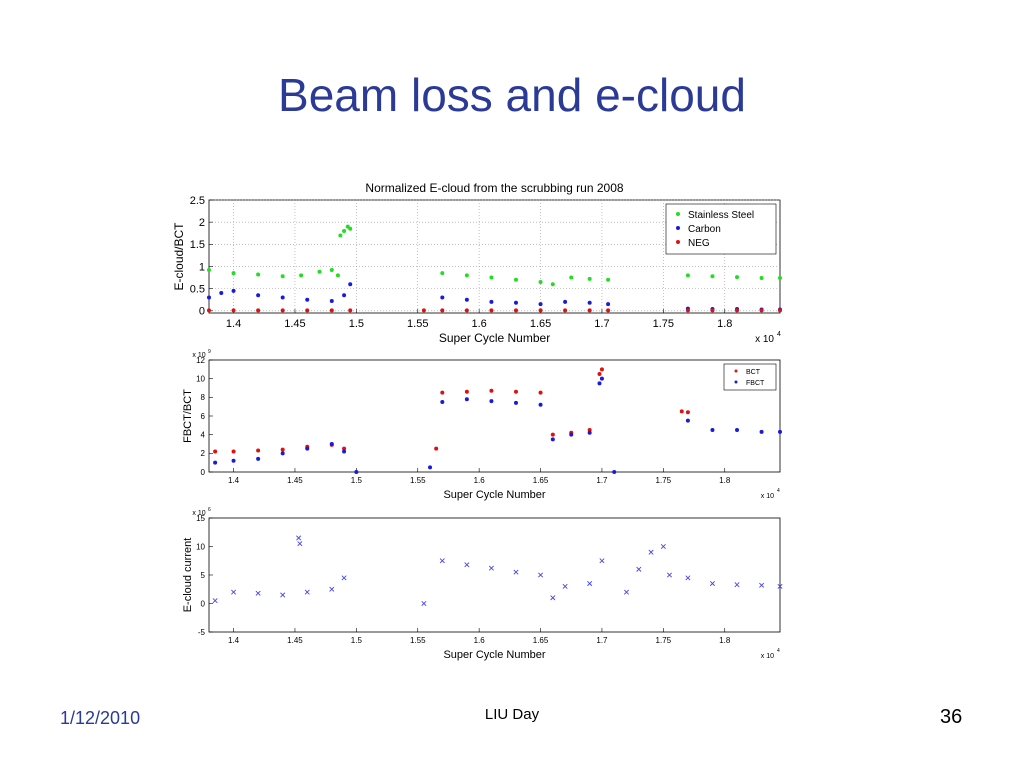 The image size is (1024, 768). What do you see at coordinates (197, 289) in the screenshot?
I see `y-tick-label: 0.5` at bounding box center [197, 289].